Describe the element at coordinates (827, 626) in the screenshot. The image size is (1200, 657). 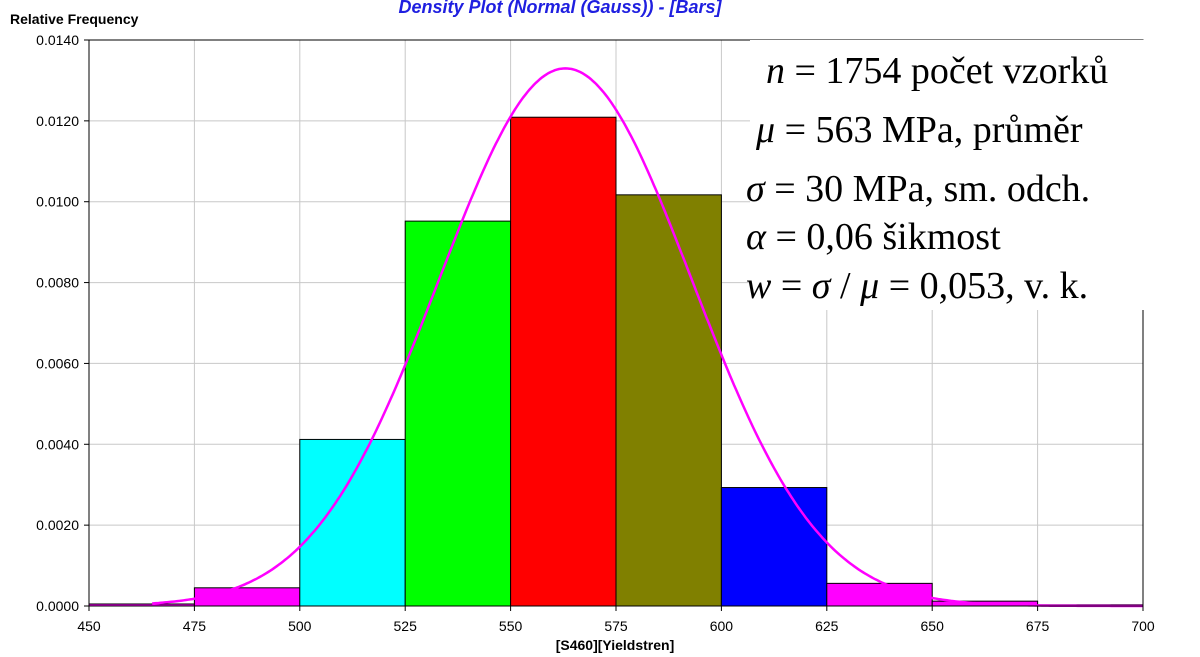
I see `x-tick-label: 625` at that location.